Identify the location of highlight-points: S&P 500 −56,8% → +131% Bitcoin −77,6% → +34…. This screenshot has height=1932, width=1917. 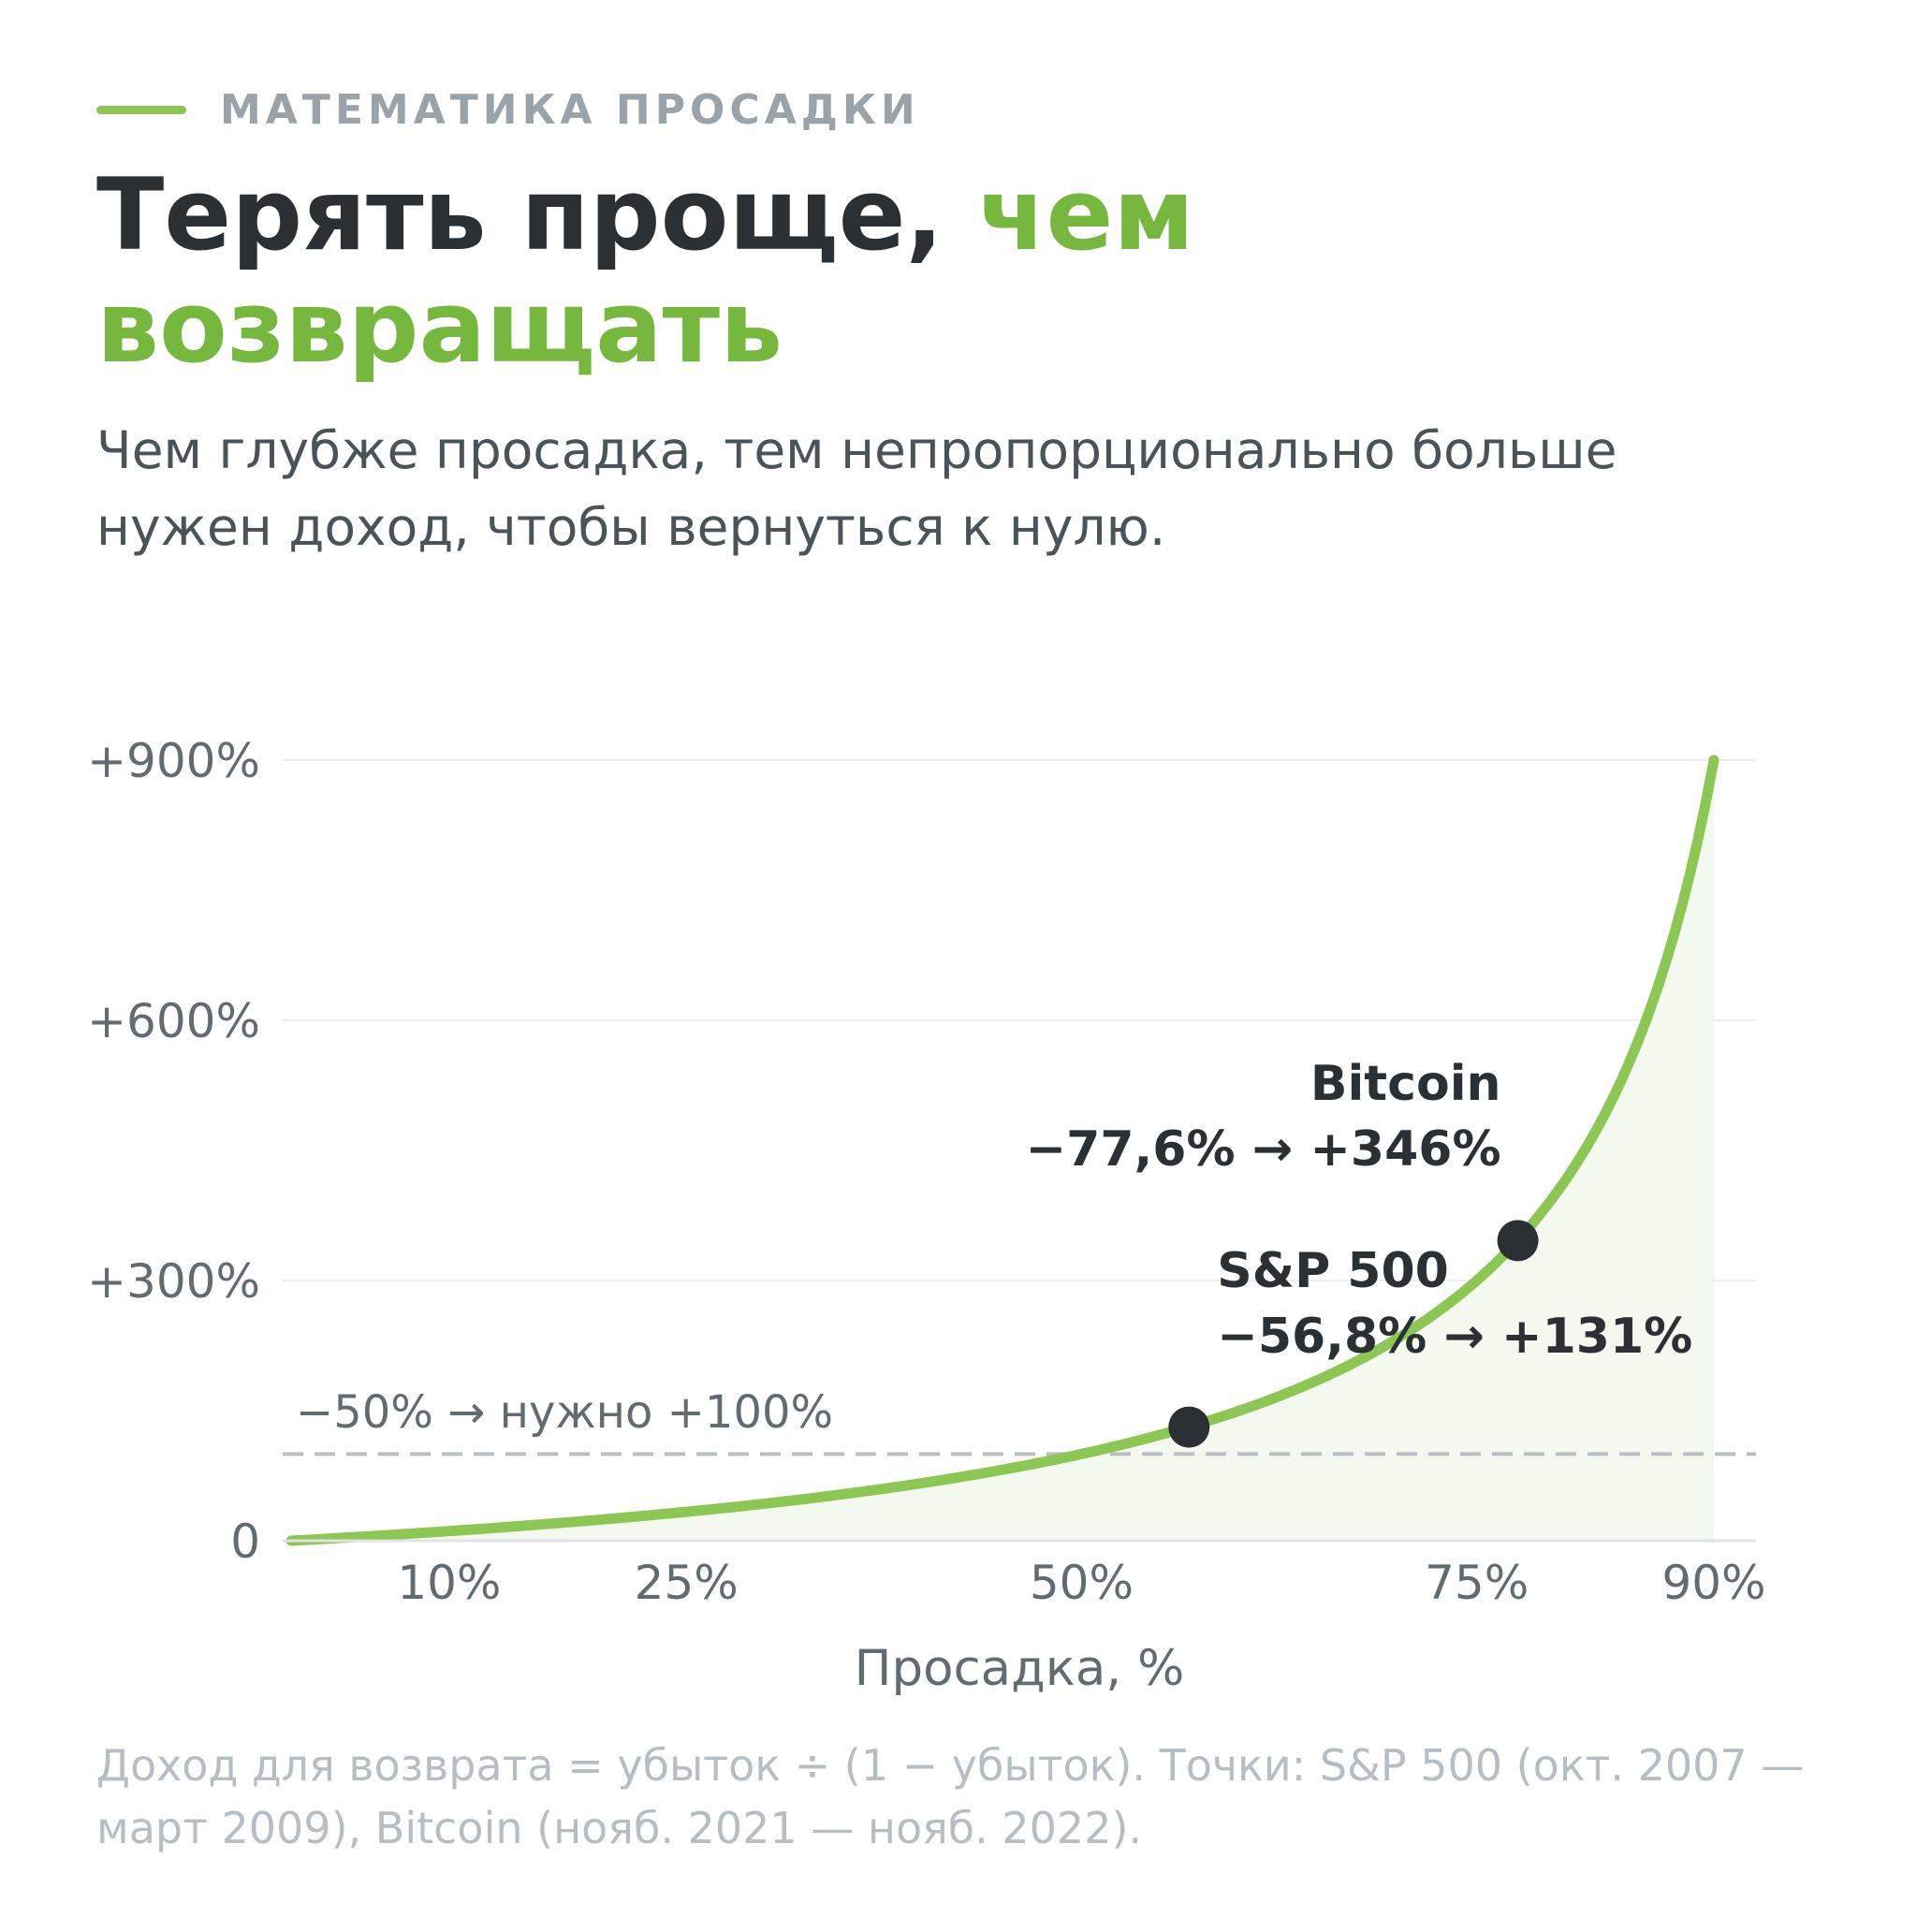
(1359, 1252).